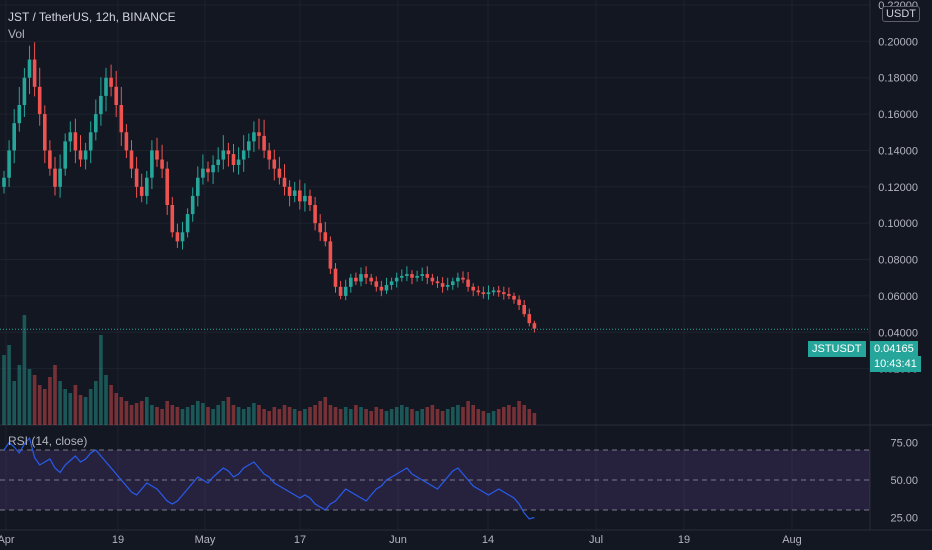 This screenshot has height=550, width=932. What do you see at coordinates (48, 441) in the screenshot?
I see `rsi-label: RSI (14, close)` at bounding box center [48, 441].